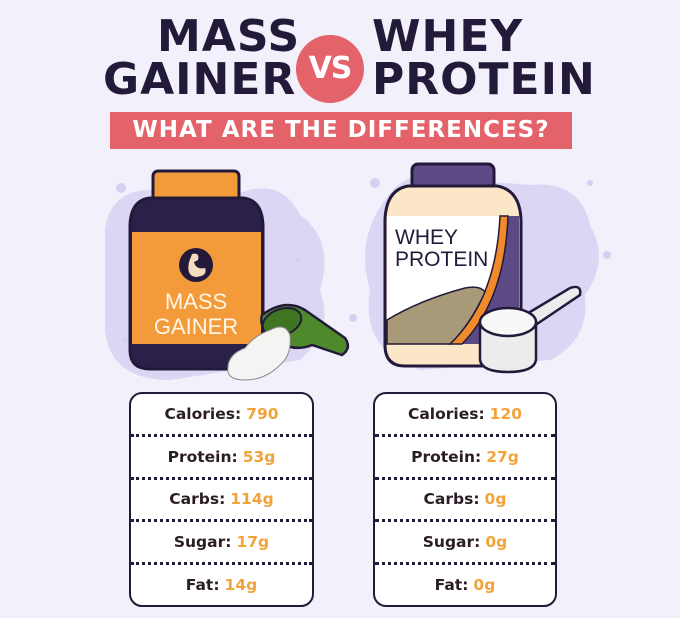 The image size is (680, 618). I want to click on whey-jar-label-2: PROTEIN, so click(441, 259).